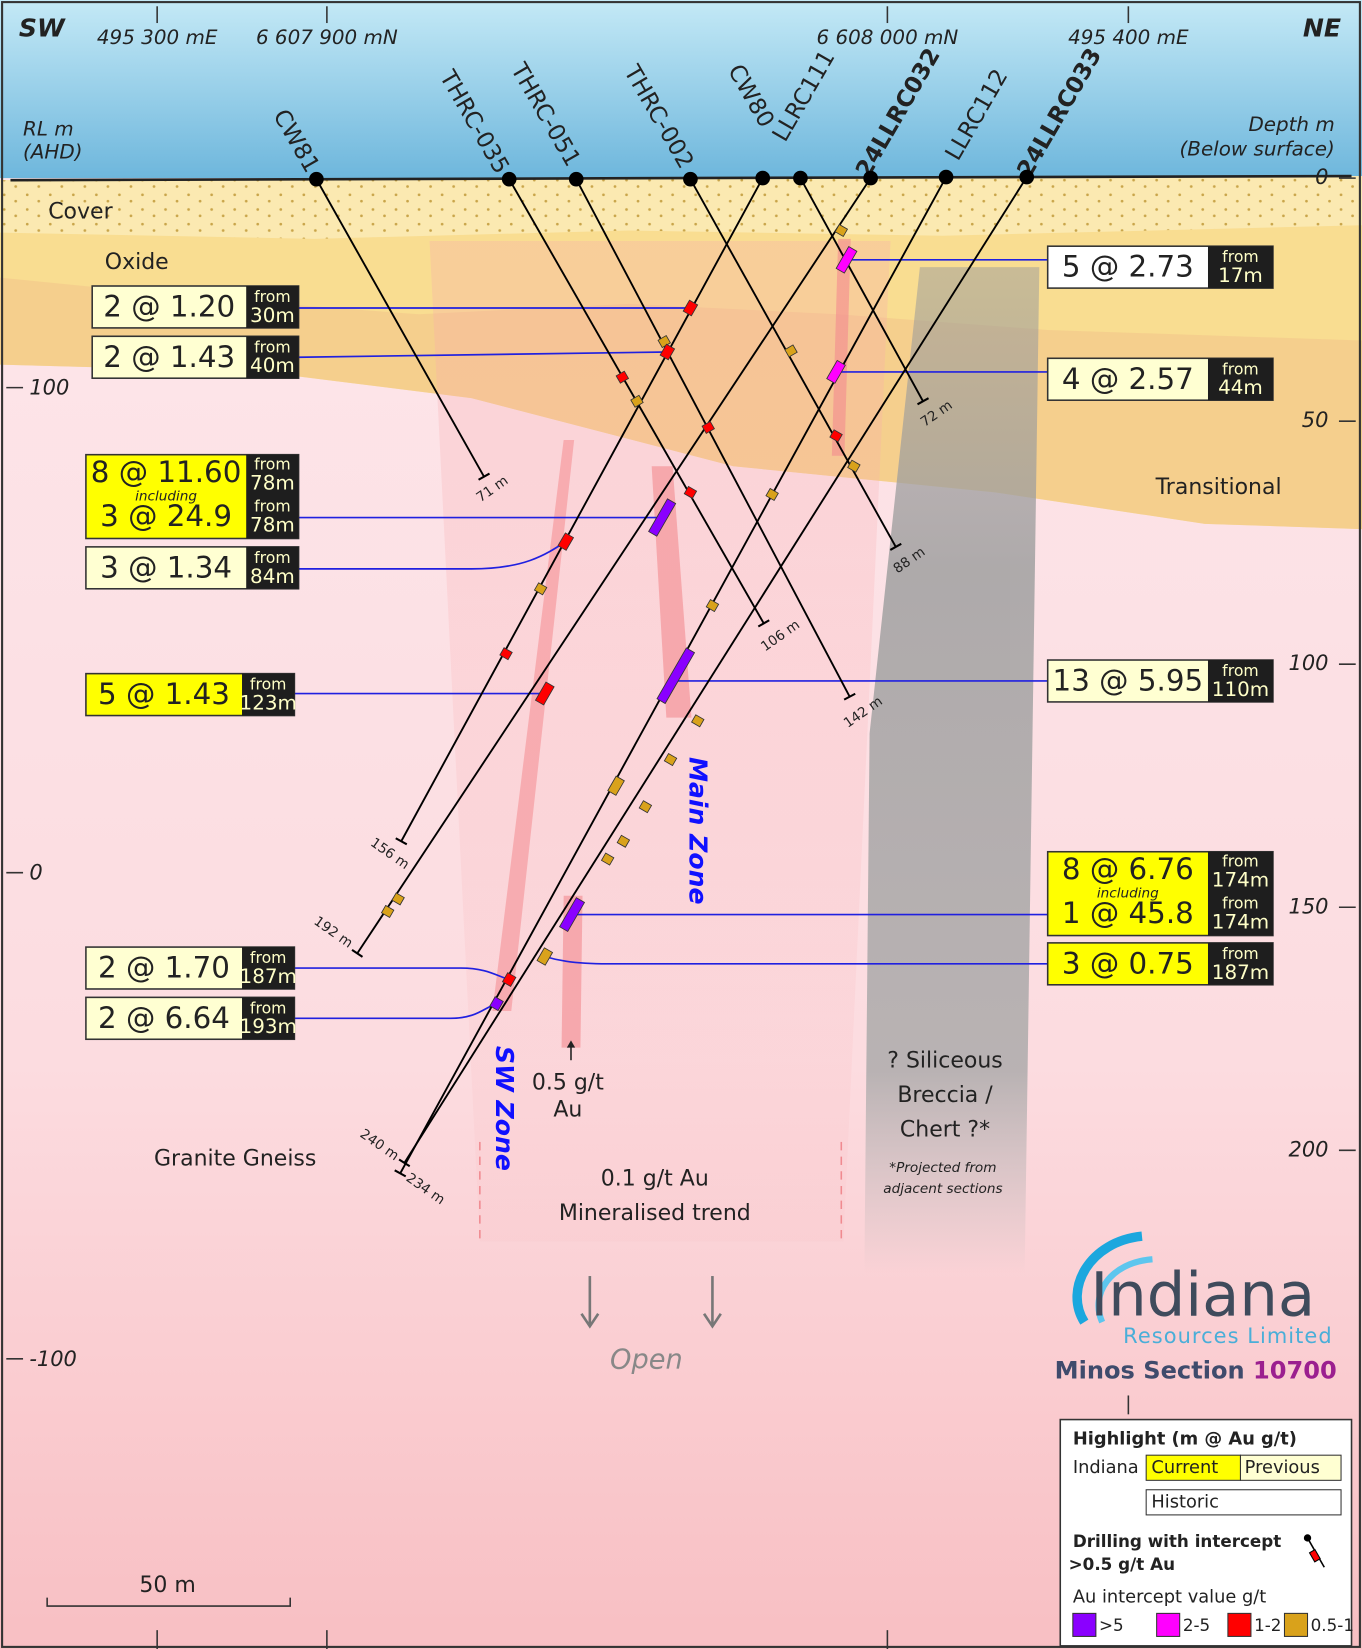  What do you see at coordinates (137, 262) in the screenshot?
I see `layer-label: Oxide` at bounding box center [137, 262].